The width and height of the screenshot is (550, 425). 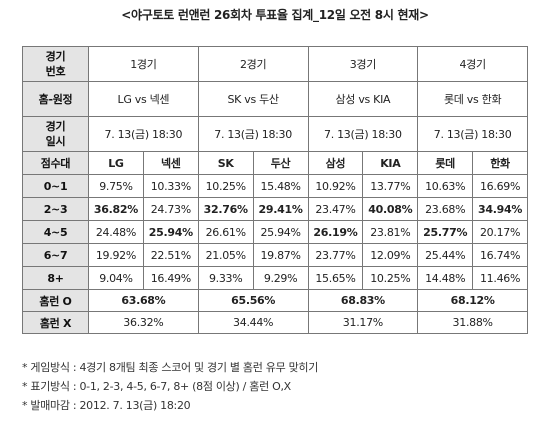 I want to click on team-name: KIA, so click(x=390, y=163).